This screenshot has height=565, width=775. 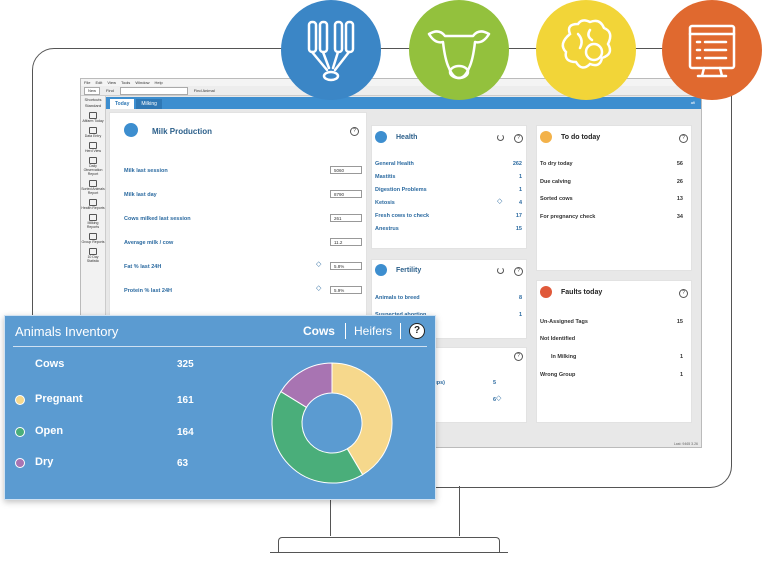 What do you see at coordinates (93, 99) in the screenshot?
I see `sidebar-header: Shortcuts` at bounding box center [93, 99].